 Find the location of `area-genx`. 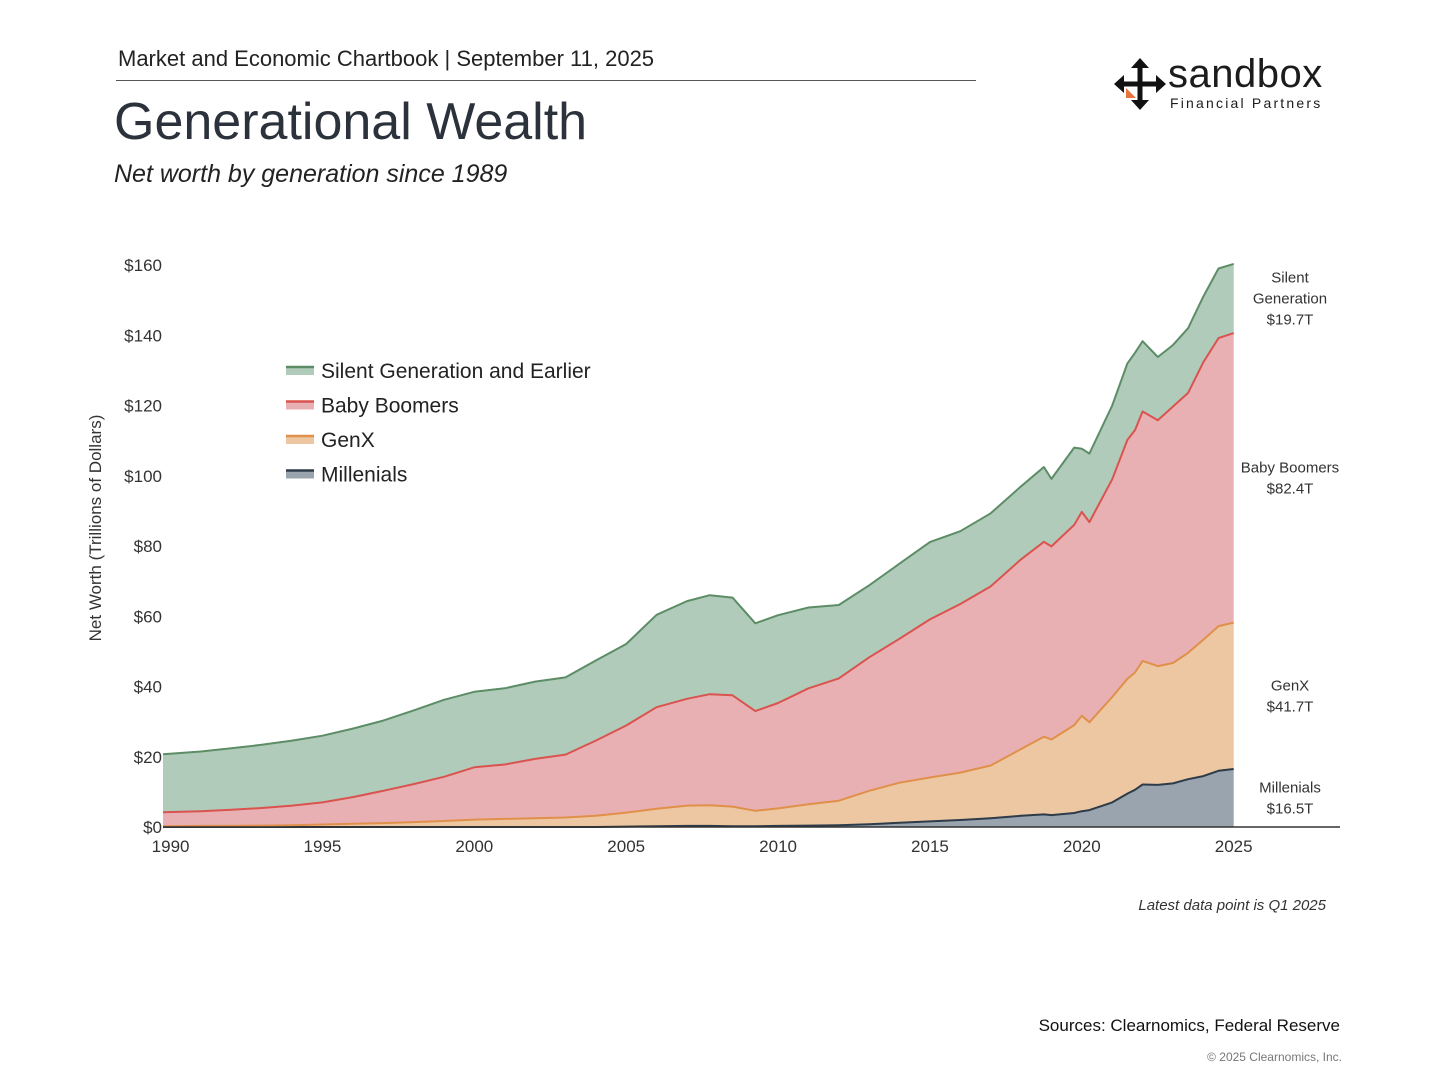

area-genx is located at coordinates (698, 724).